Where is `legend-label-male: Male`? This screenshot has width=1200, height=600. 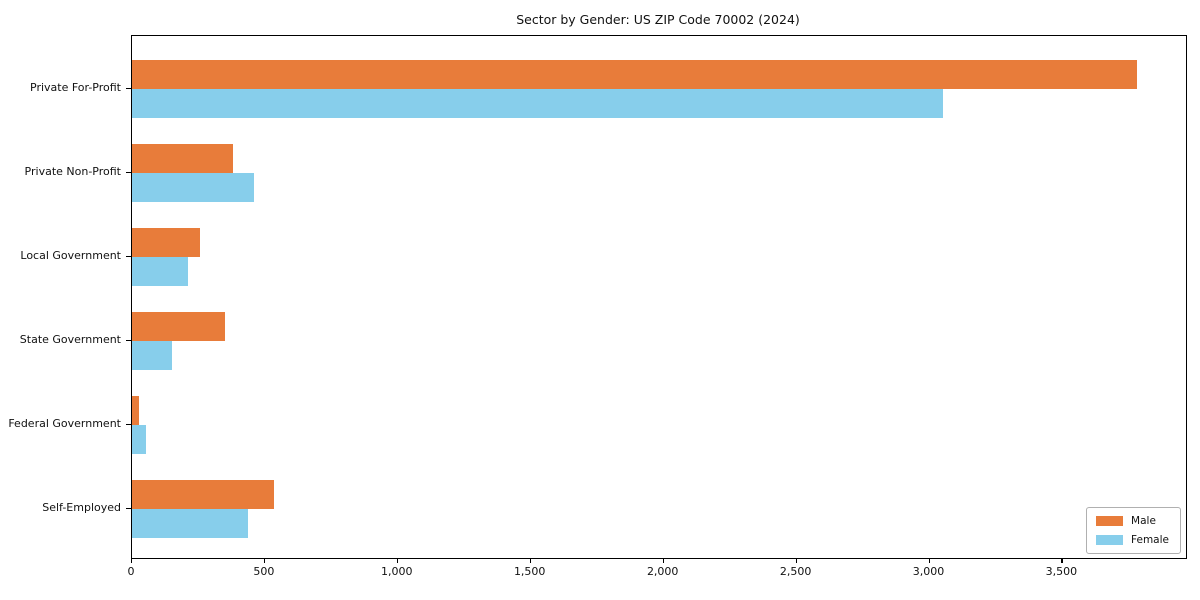 legend-label-male: Male is located at coordinates (1143, 521).